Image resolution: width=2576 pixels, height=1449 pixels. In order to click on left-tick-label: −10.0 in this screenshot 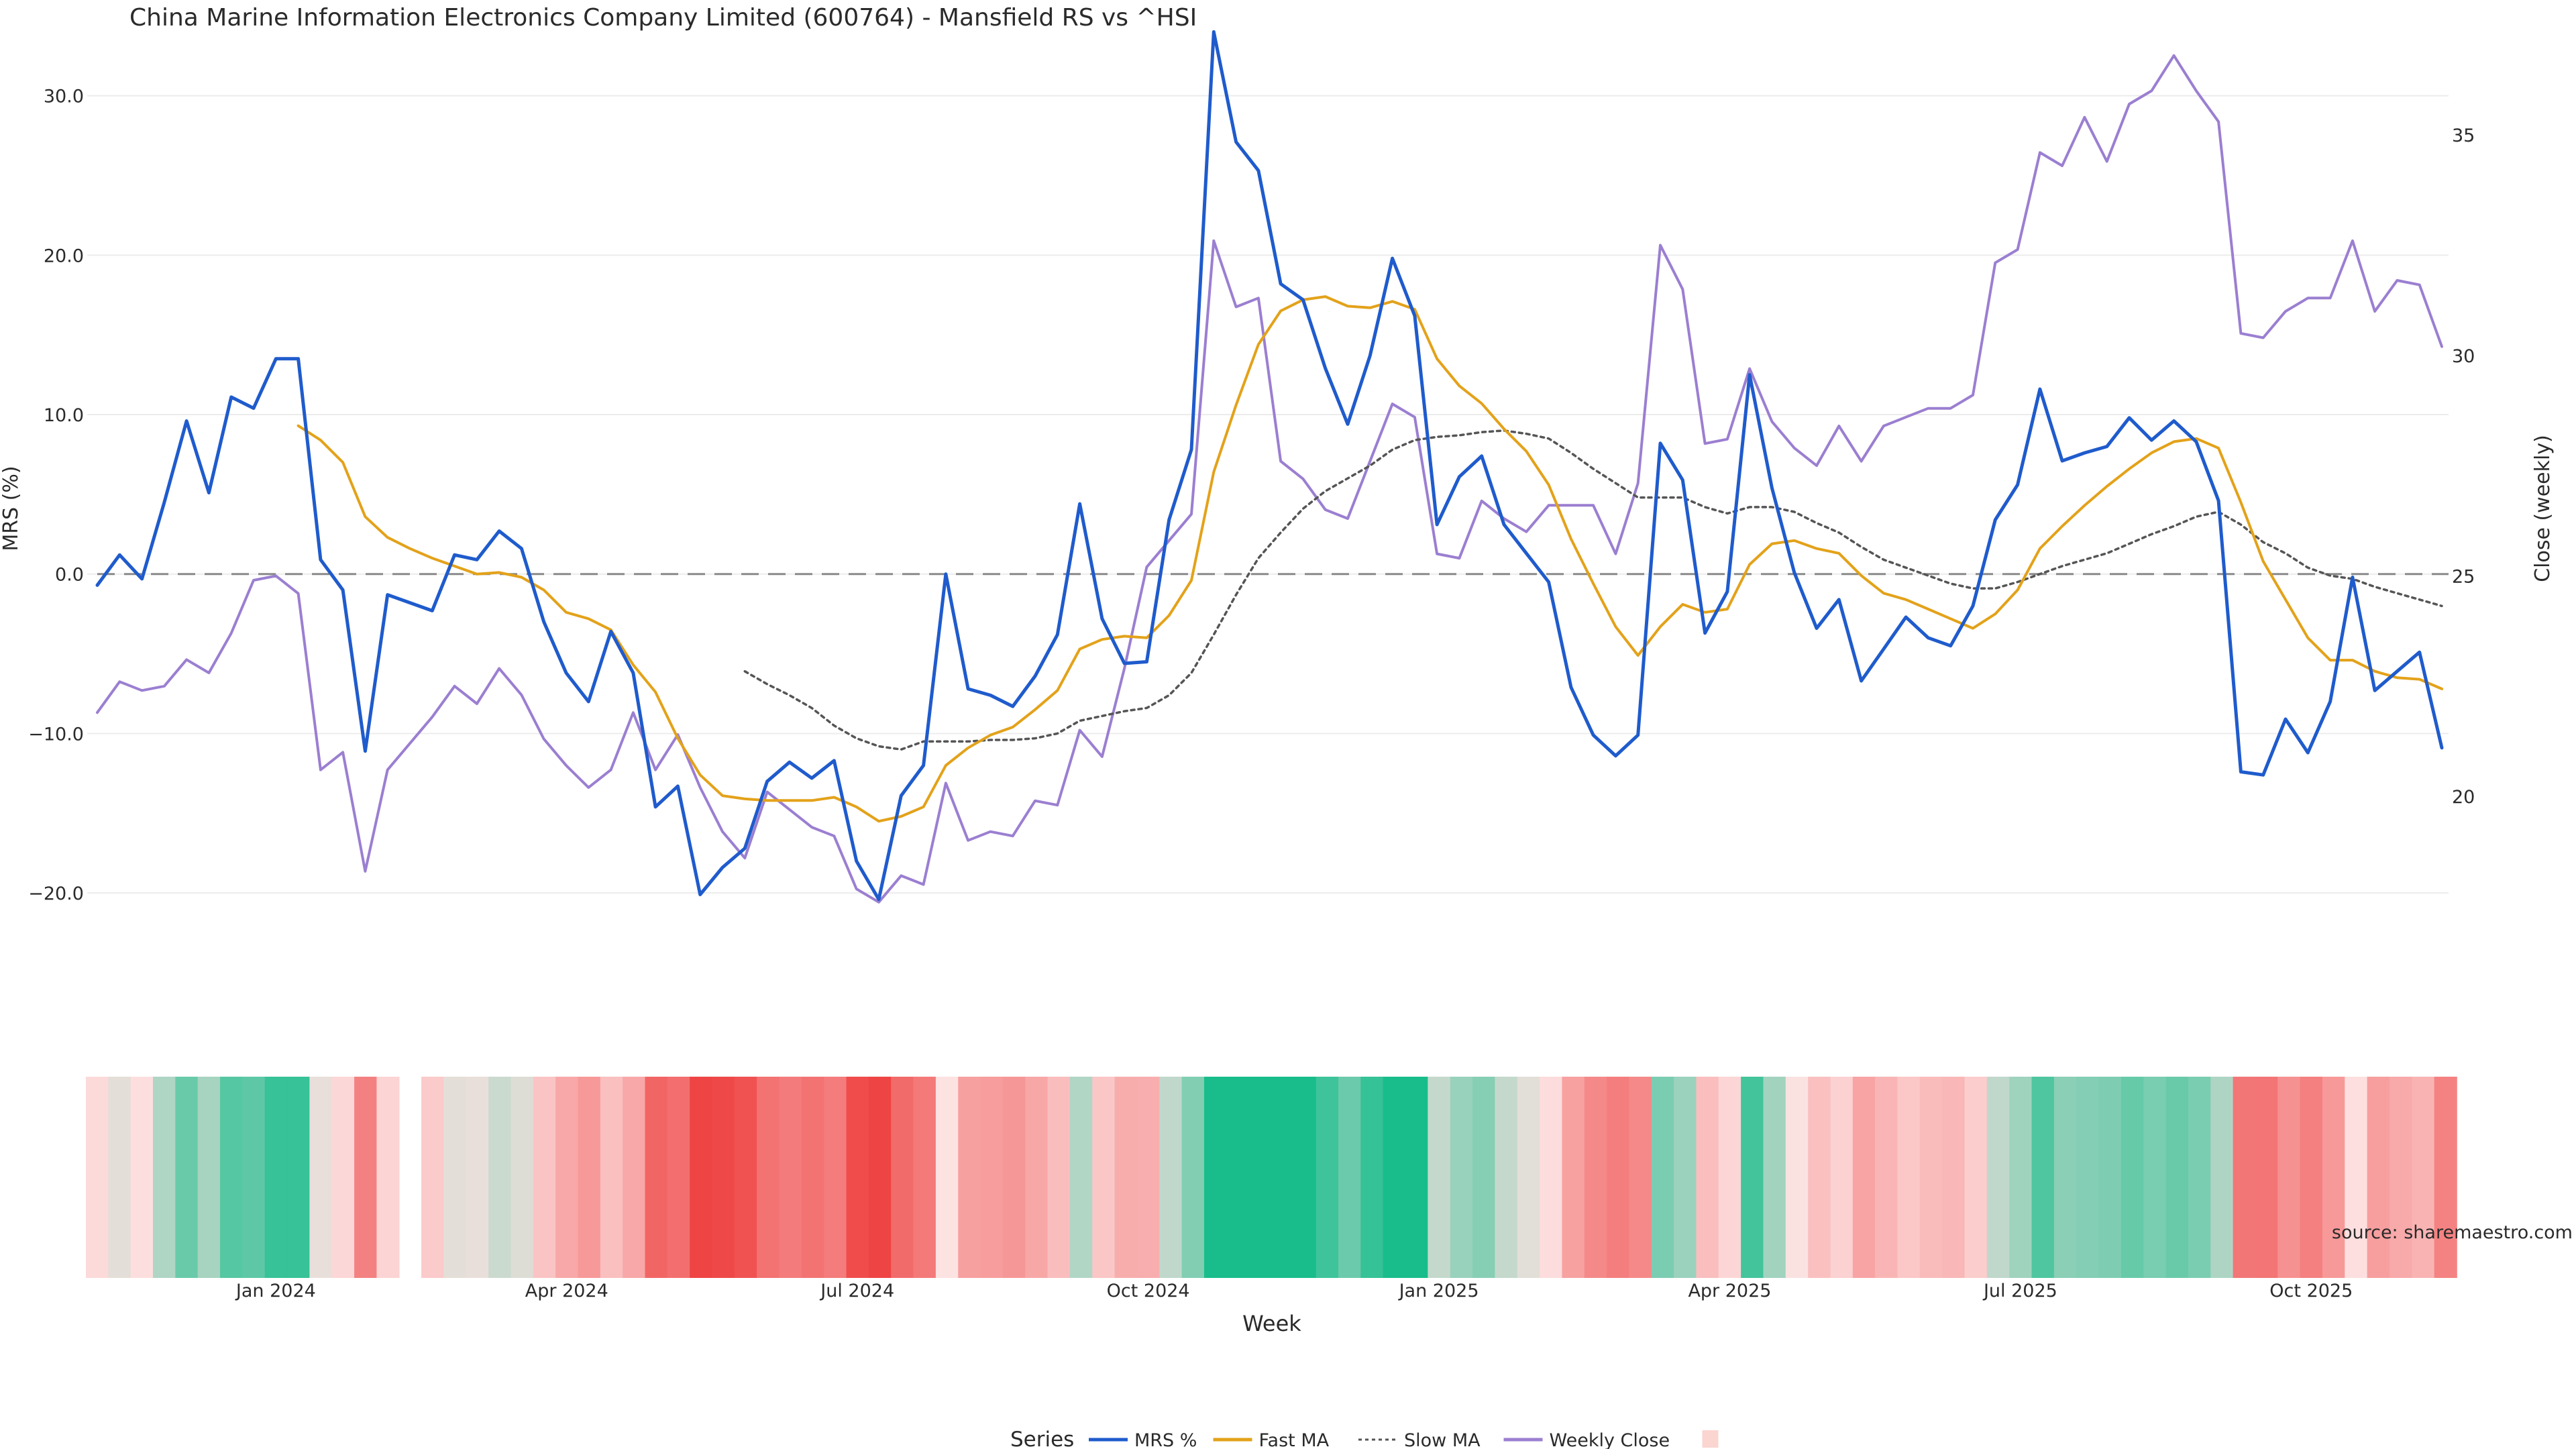, I will do `click(56, 734)`.